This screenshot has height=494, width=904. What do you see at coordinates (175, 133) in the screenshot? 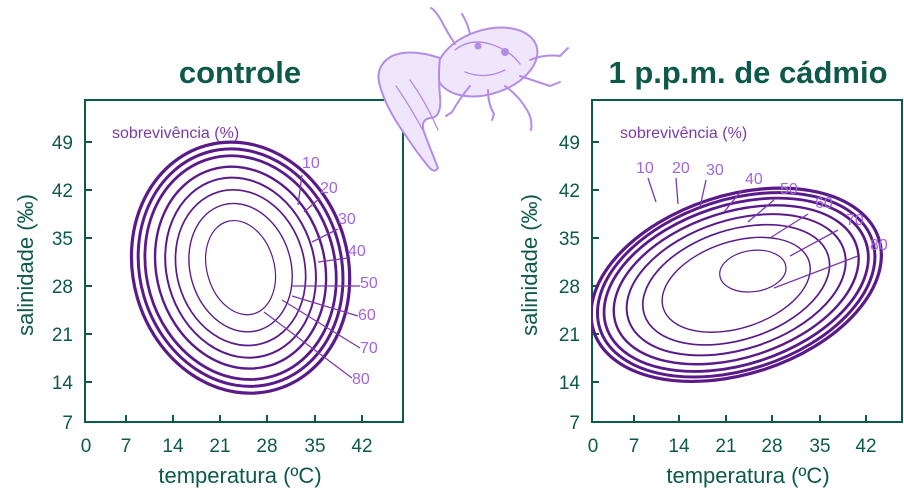
I see `legend-title-controle: sobrevivência (%)` at bounding box center [175, 133].